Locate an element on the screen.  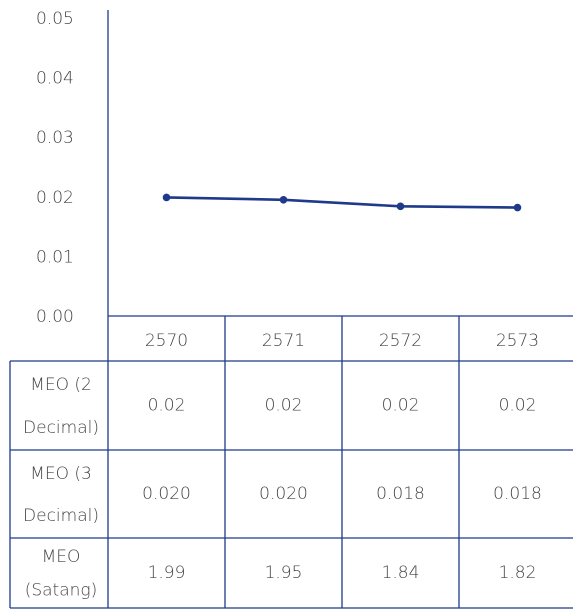
y-tick-label: 0.04 is located at coordinates (55, 79).